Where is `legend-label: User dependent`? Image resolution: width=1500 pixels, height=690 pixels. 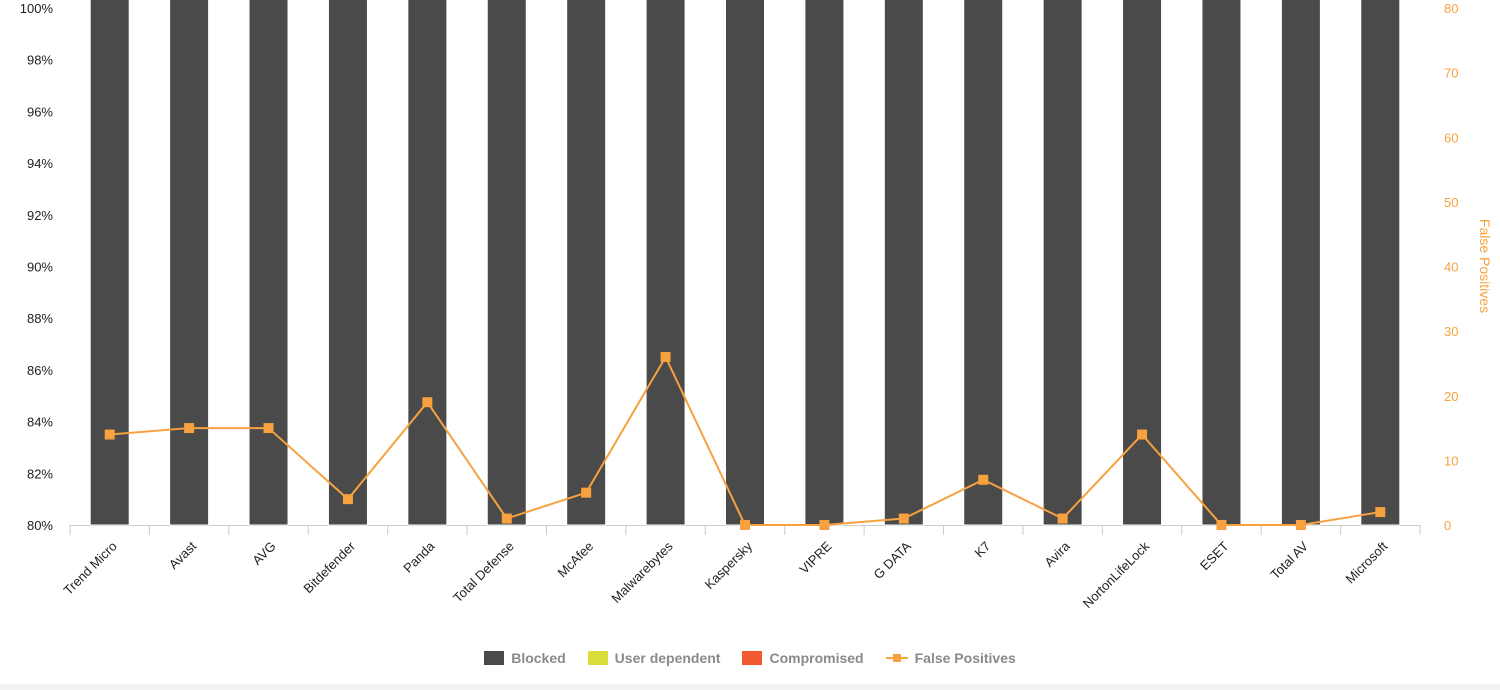
legend-label: User dependent is located at coordinates (667, 658).